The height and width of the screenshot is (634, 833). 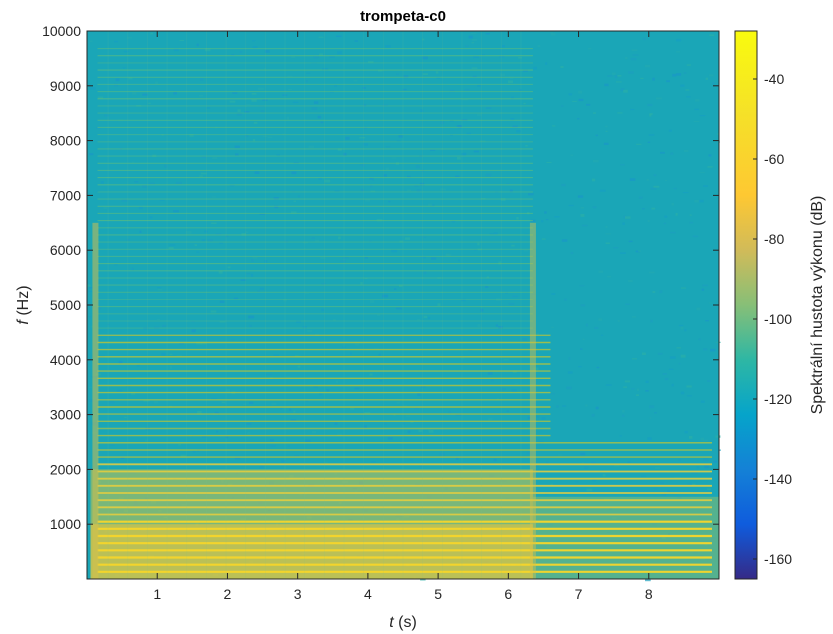 I want to click on y-tick-label: 9000, so click(x=65, y=86).